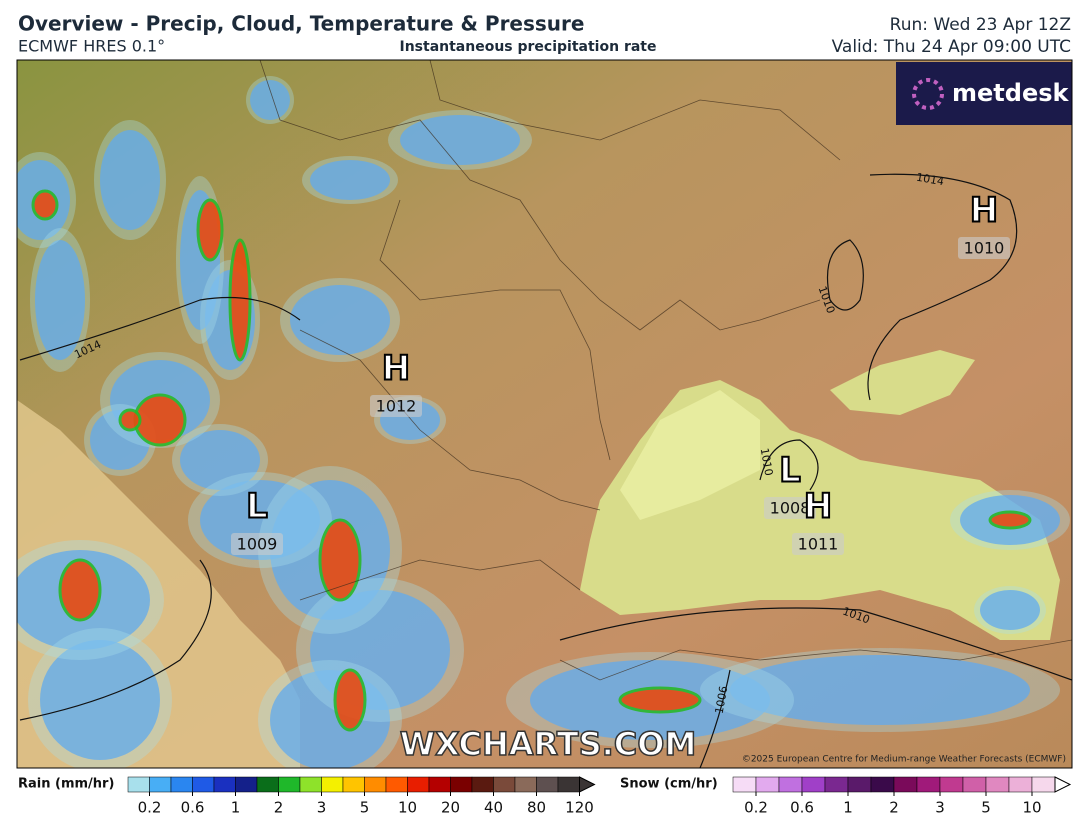 The width and height of the screenshot is (1089, 839). What do you see at coordinates (396, 406) in the screenshot?
I see `pressure-value: 1012` at bounding box center [396, 406].